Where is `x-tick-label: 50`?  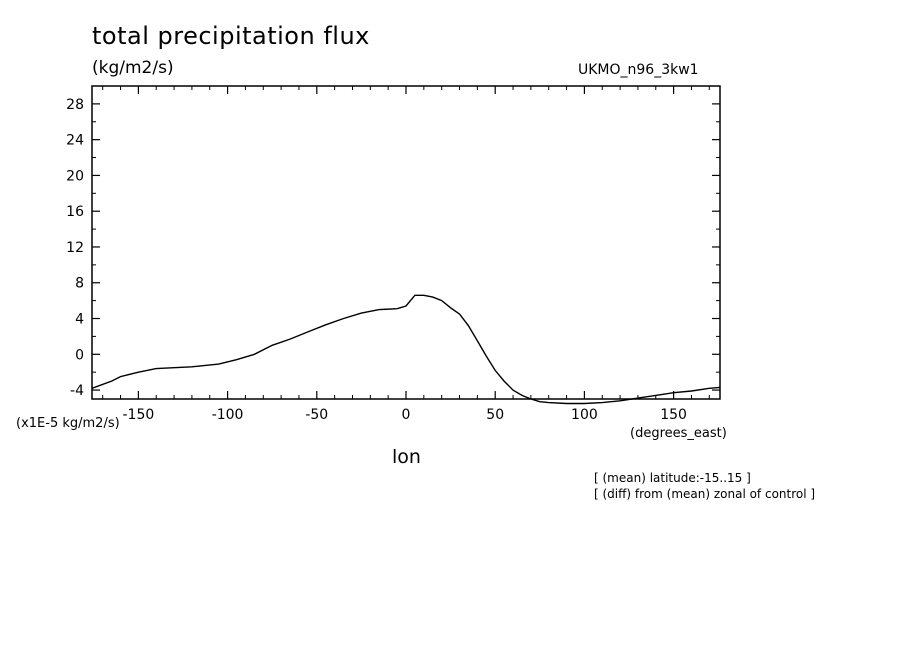
x-tick-label: 50 is located at coordinates (495, 415).